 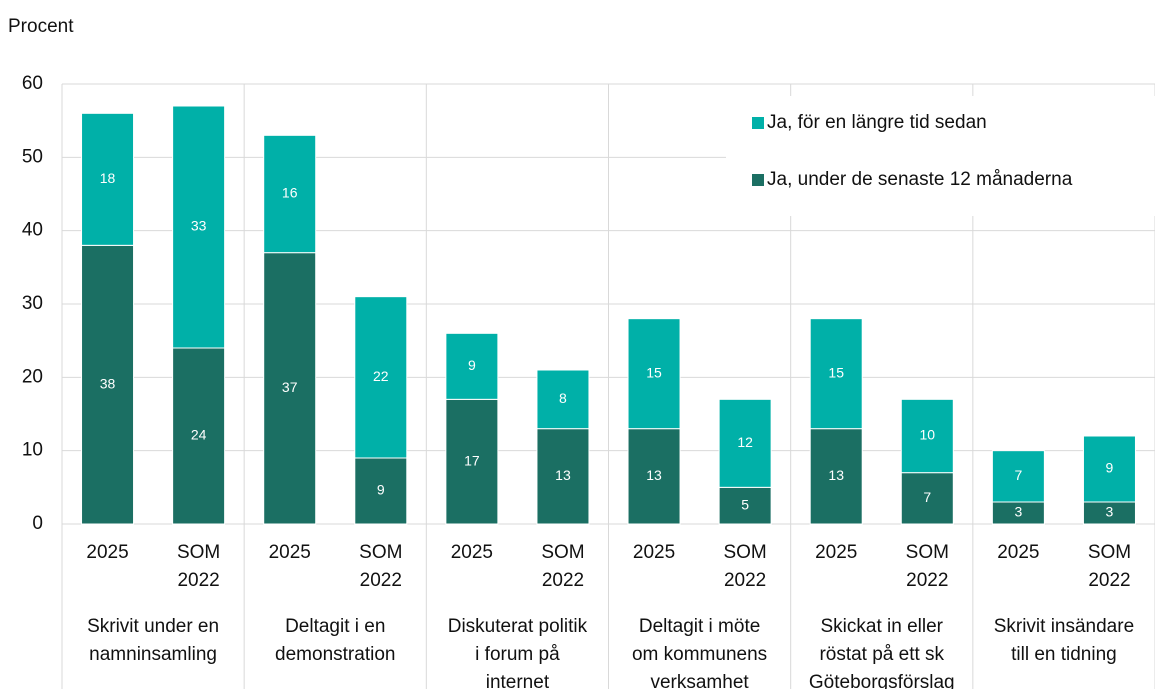 I want to click on y-tick-label: 30, so click(x=32, y=303).